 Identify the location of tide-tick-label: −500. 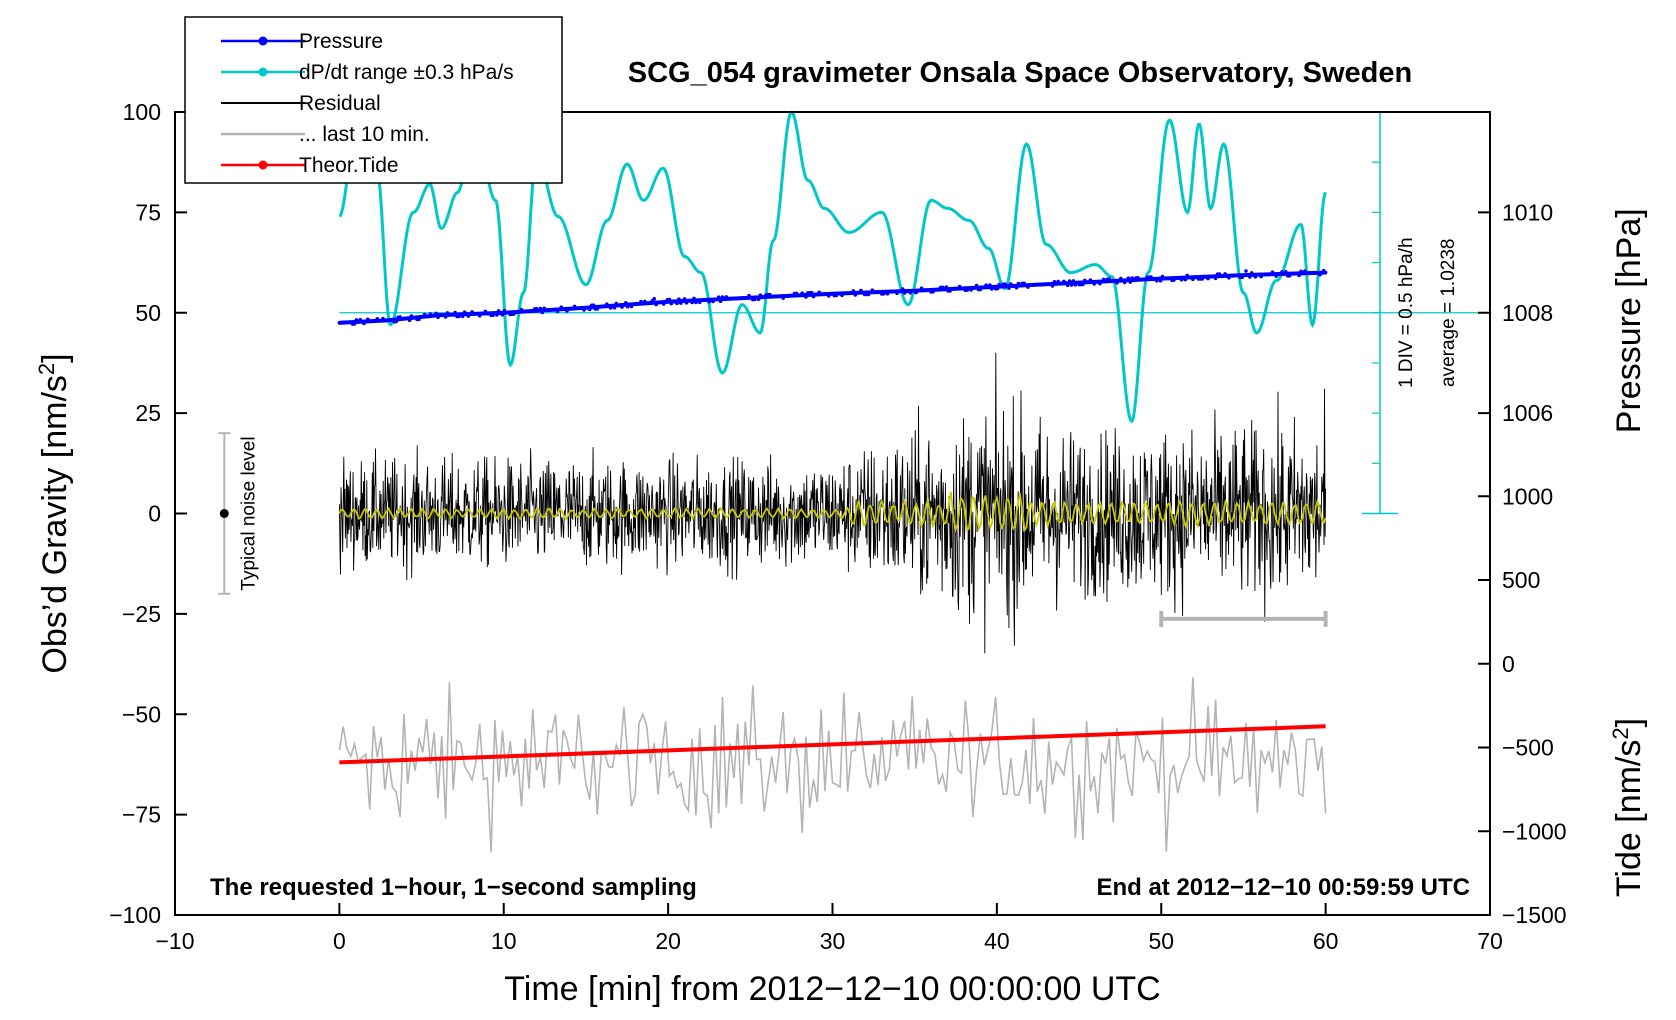
(1528, 748).